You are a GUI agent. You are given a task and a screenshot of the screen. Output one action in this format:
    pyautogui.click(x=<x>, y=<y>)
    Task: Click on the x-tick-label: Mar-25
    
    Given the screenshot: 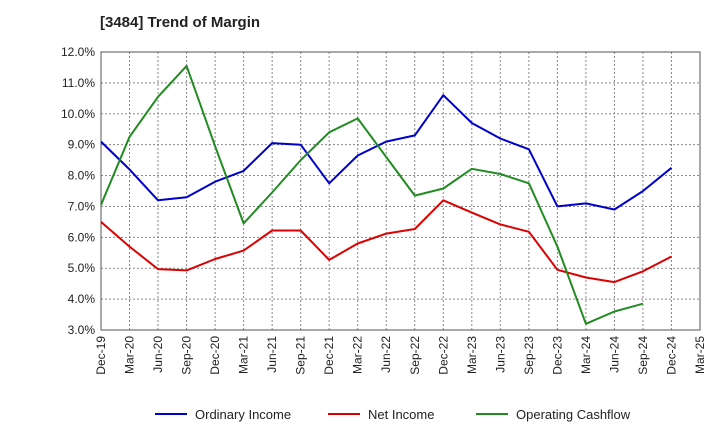 What is the action you would take?
    pyautogui.click(x=700, y=355)
    